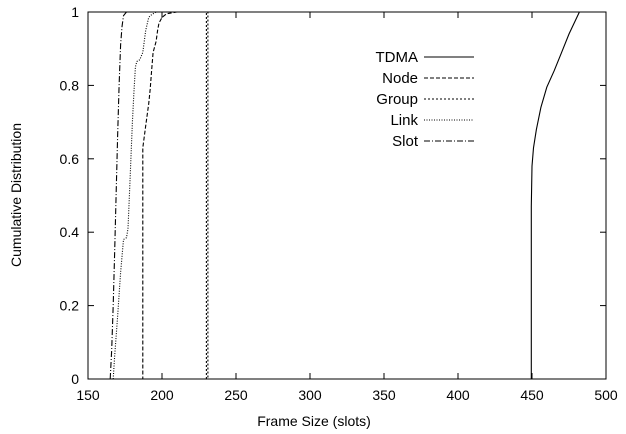 The image size is (626, 434). I want to click on legend-label-node: Node, so click(400, 78).